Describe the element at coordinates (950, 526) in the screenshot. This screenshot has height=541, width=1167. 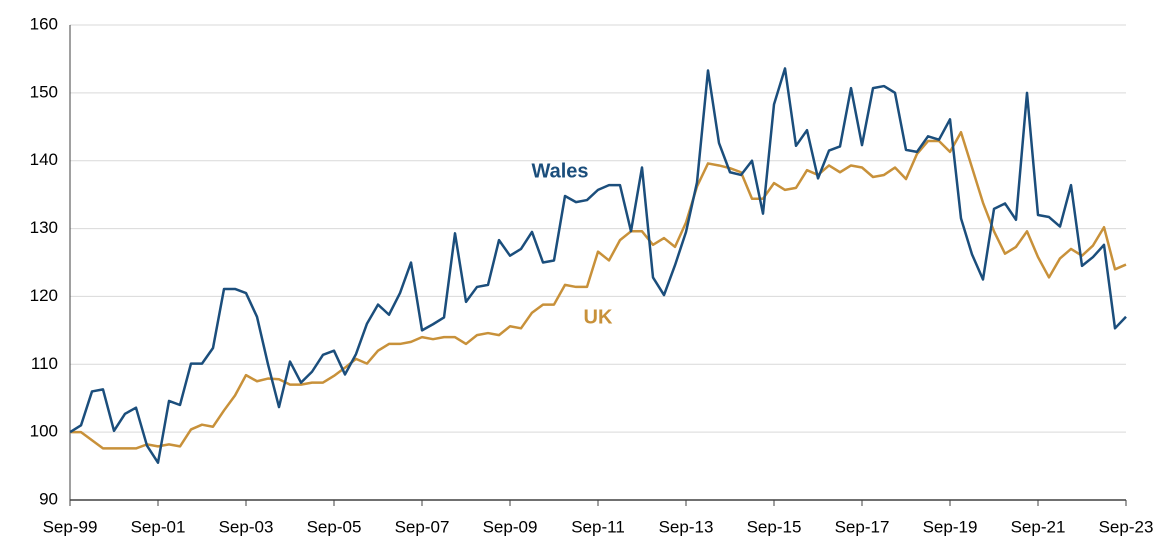
I see `x-tick-label: Sep-19` at that location.